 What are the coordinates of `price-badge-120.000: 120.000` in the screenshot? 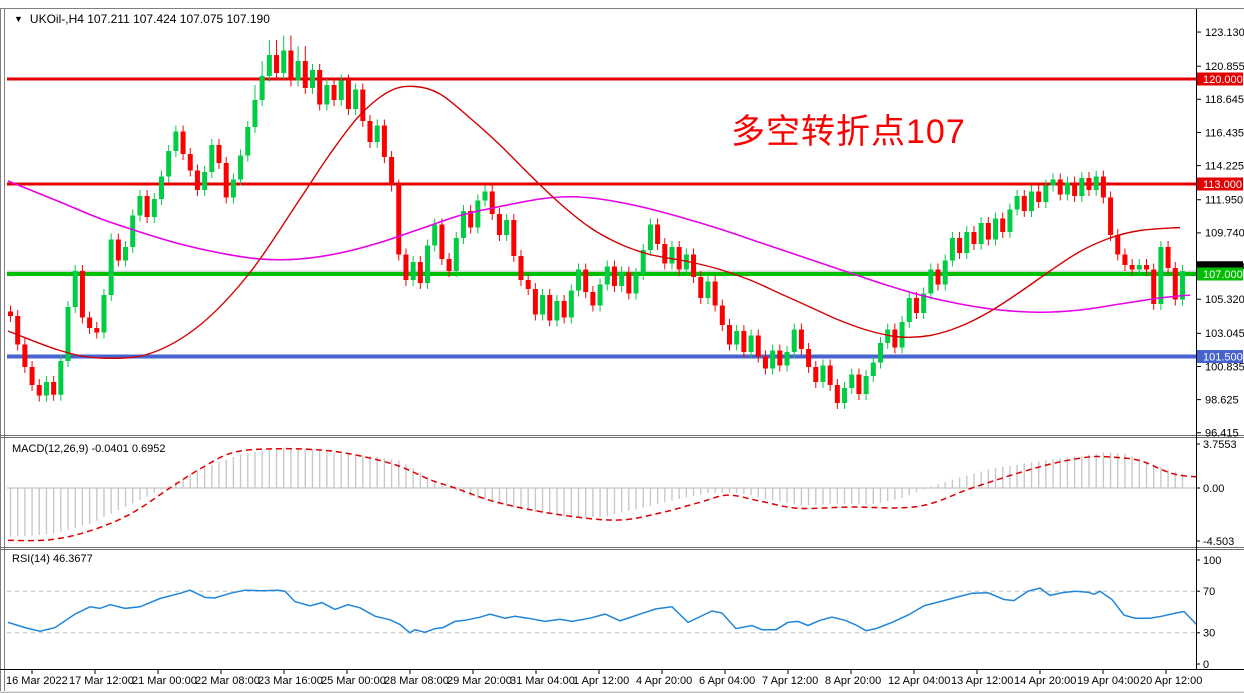 It's located at (1220, 79).